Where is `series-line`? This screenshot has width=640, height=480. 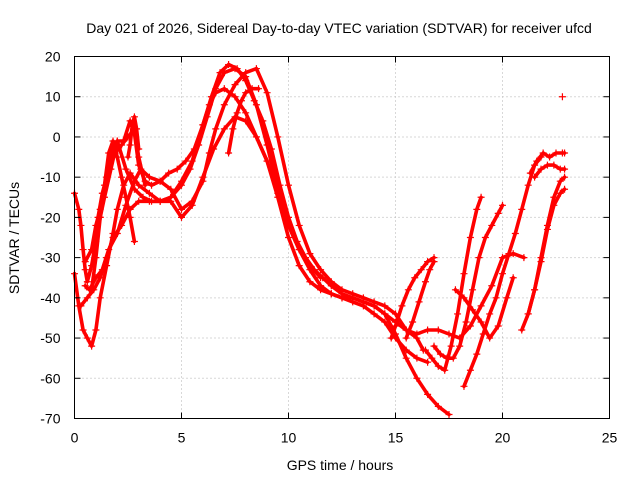 series-line is located at coordinates (420, 299).